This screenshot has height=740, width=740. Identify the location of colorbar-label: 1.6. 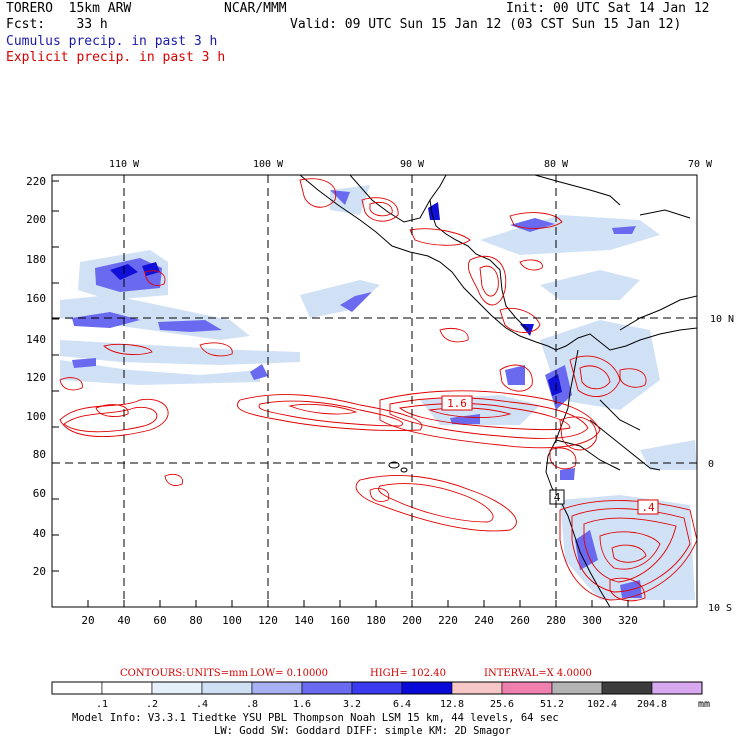
(302, 704).